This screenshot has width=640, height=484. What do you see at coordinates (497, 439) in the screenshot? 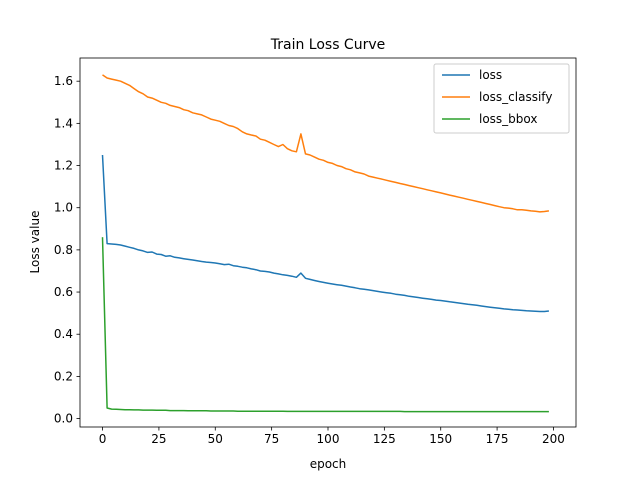
I see `x-tick-label: 175` at bounding box center [497, 439].